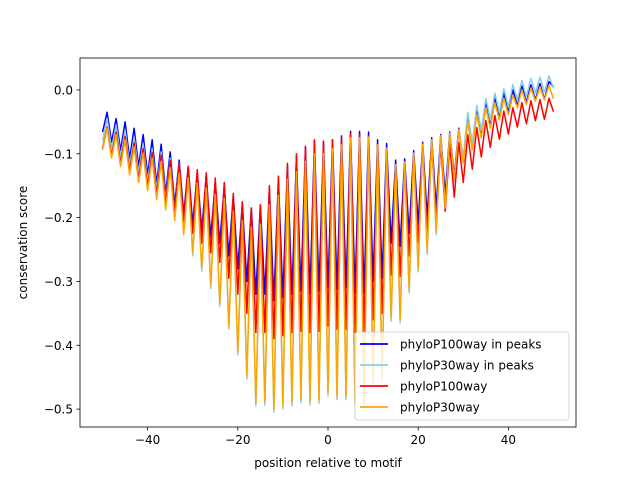 This screenshot has height=484, width=640. What do you see at coordinates (237, 440) in the screenshot?
I see `x-tick-label: −20` at bounding box center [237, 440].